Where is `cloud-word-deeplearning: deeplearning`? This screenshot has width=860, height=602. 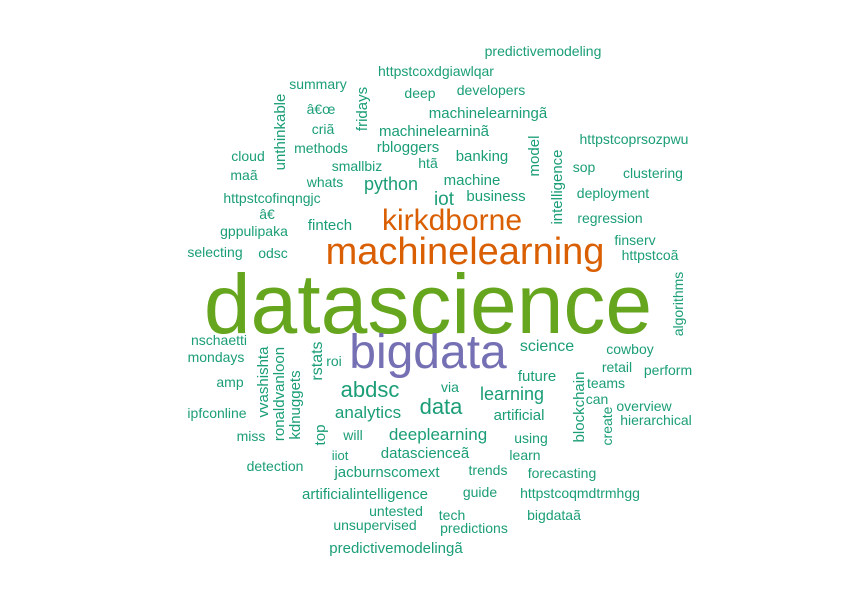
cloud-word-deeplearning: deeplearning is located at coordinates (438, 434).